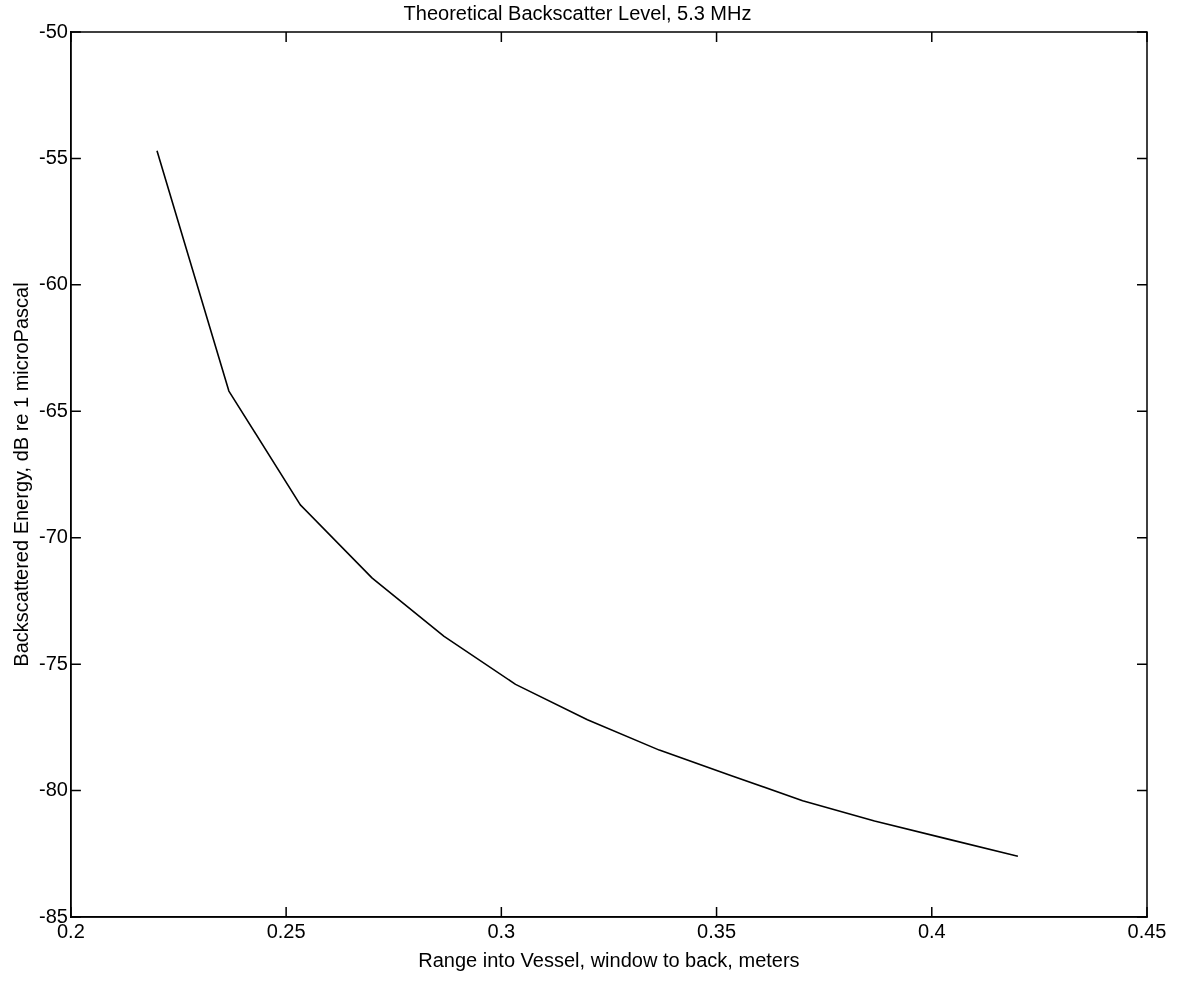 The image size is (1202, 983). What do you see at coordinates (1147, 930) in the screenshot?
I see `x-tick-label: 0.45` at bounding box center [1147, 930].